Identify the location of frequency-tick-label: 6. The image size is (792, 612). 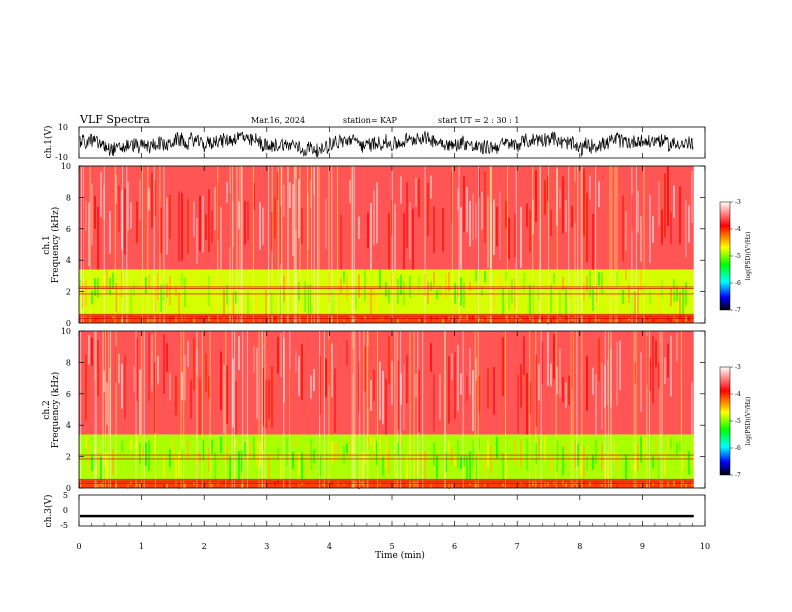
(68, 229).